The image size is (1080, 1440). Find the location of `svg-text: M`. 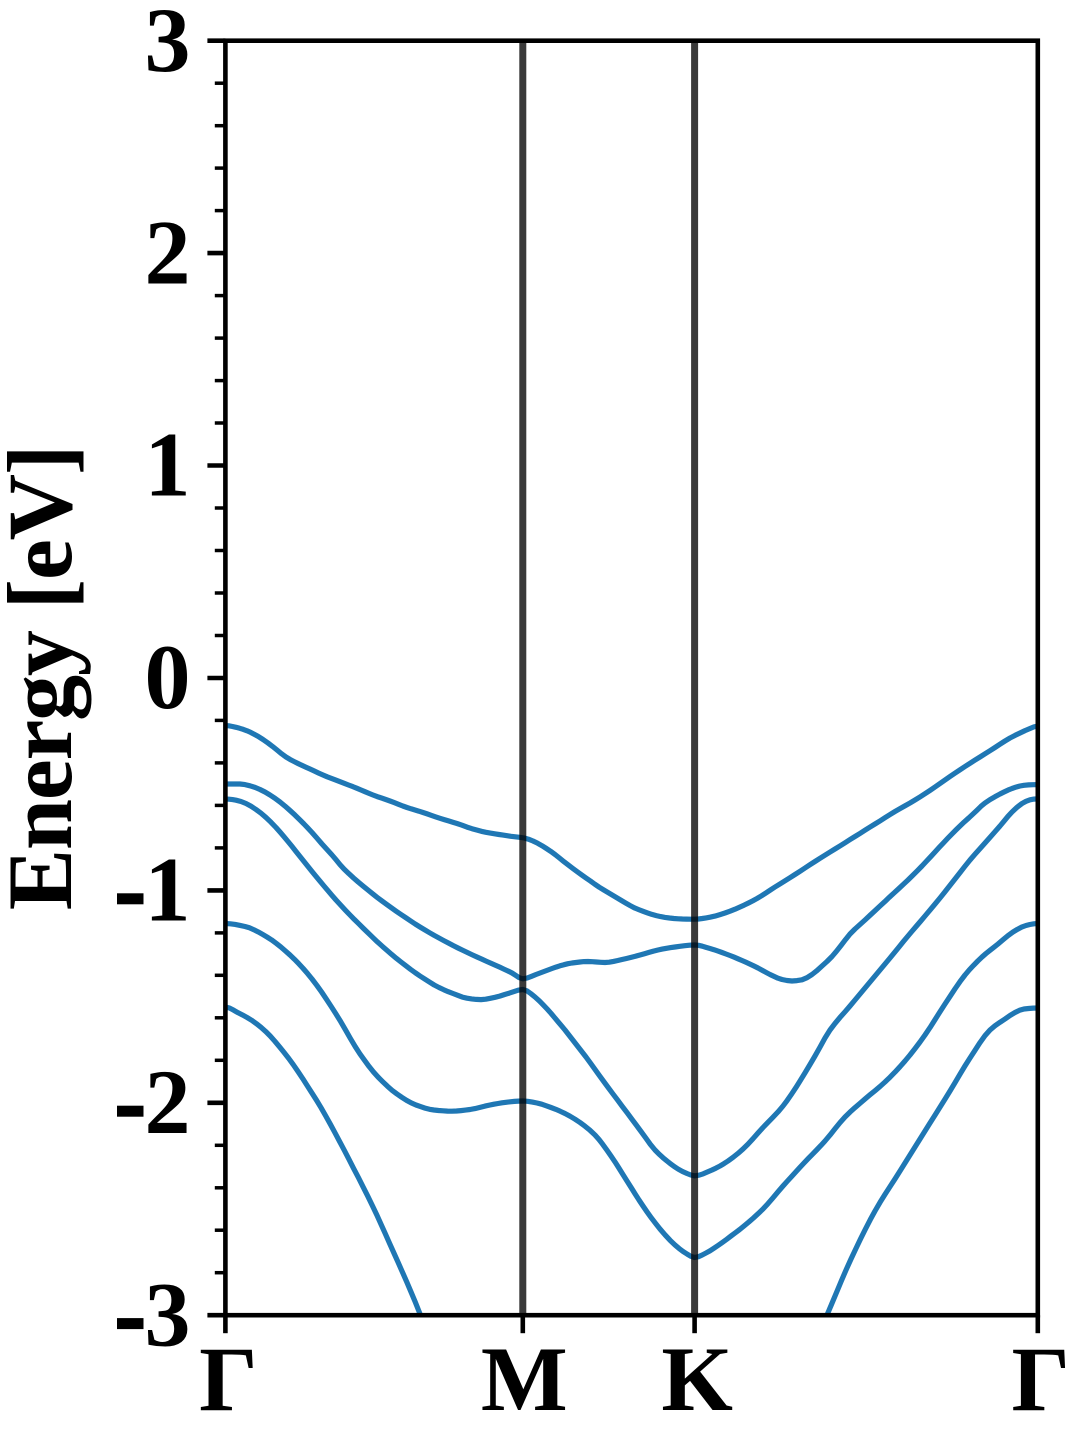

svg-text: M is located at coordinates (524, 1379).